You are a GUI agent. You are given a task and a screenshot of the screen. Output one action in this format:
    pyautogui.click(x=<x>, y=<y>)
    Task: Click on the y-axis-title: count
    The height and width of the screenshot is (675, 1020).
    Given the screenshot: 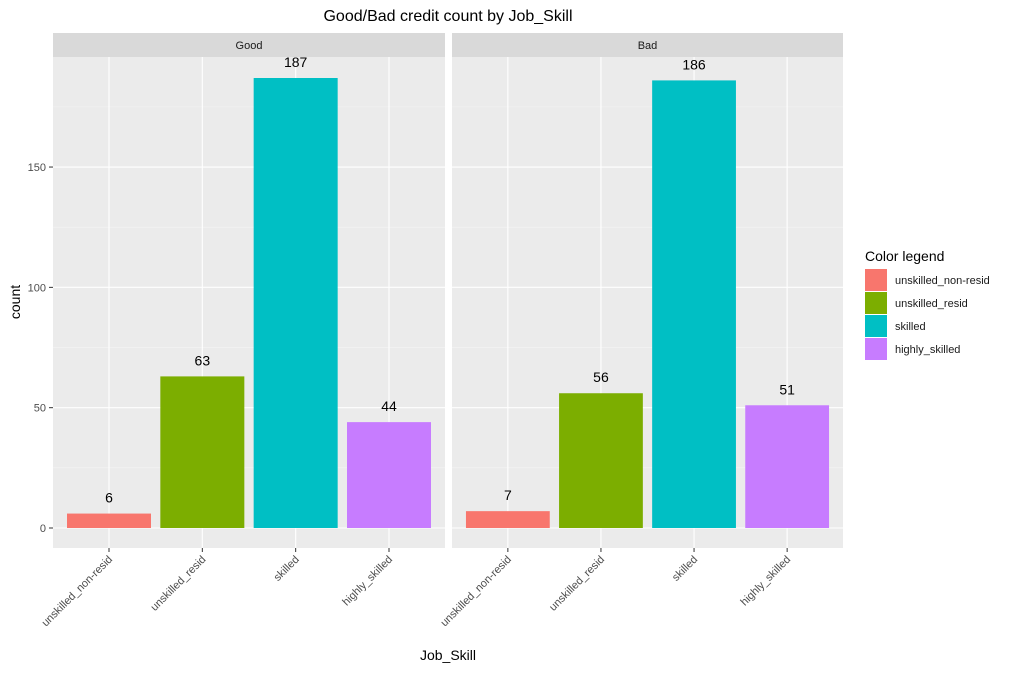 What is the action you would take?
    pyautogui.click(x=15, y=302)
    